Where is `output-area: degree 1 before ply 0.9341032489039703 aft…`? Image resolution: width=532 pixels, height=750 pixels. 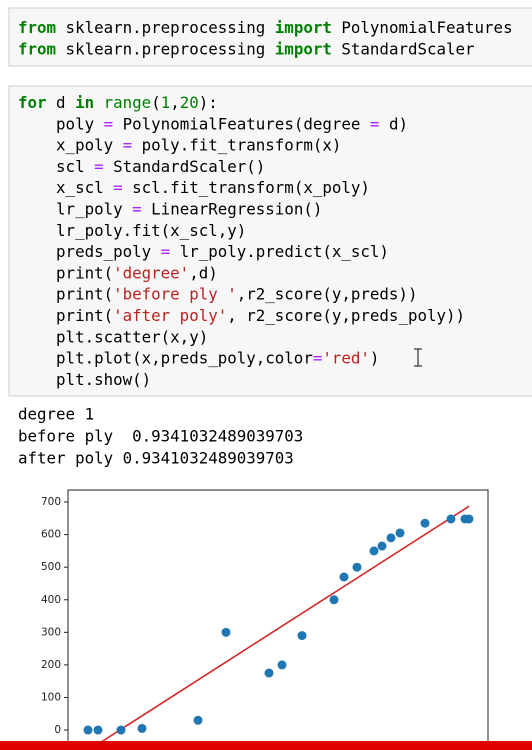
output-area: degree 1 before ply 0.9341032489039703 aft… is located at coordinates (160, 436).